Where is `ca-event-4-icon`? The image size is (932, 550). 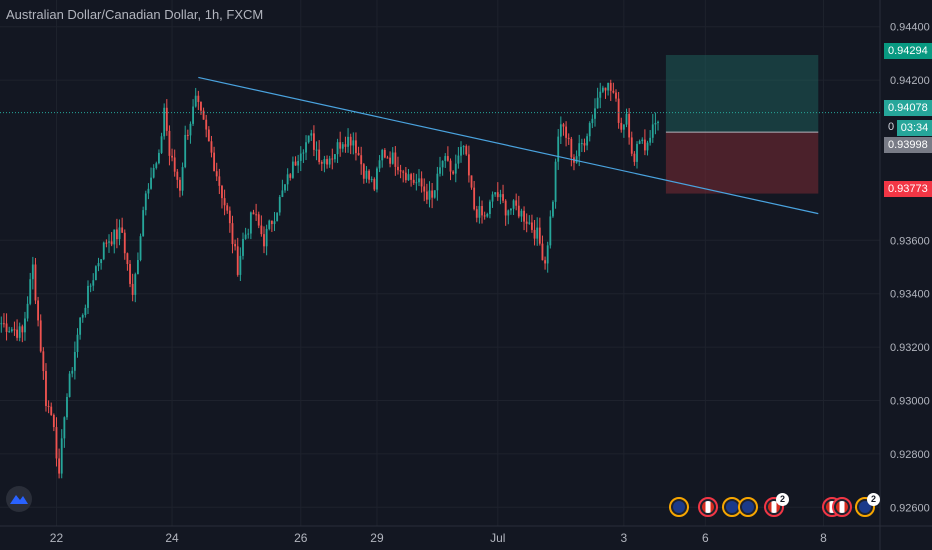
ca-event-4-icon is located at coordinates (842, 507).